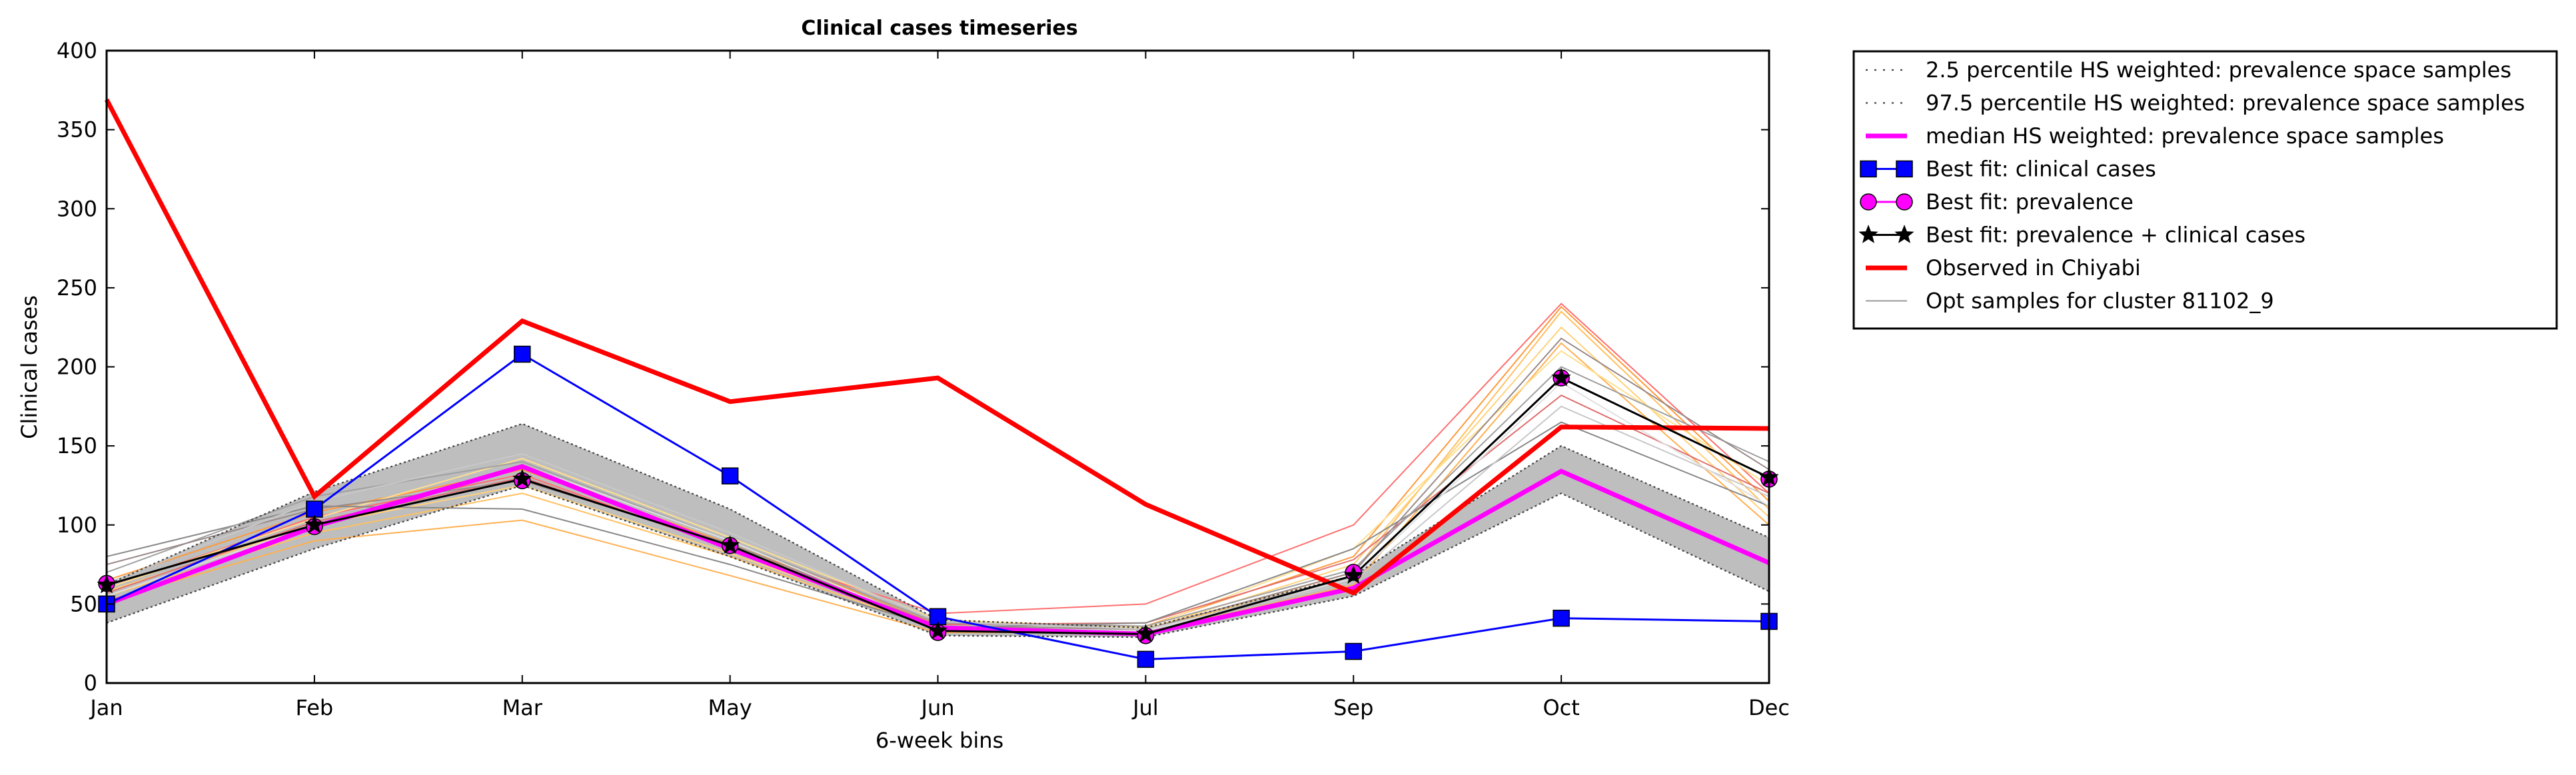 Image resolution: width=2576 pixels, height=775 pixels. What do you see at coordinates (77, 288) in the screenshot?
I see `y-tick-label: 250` at bounding box center [77, 288].